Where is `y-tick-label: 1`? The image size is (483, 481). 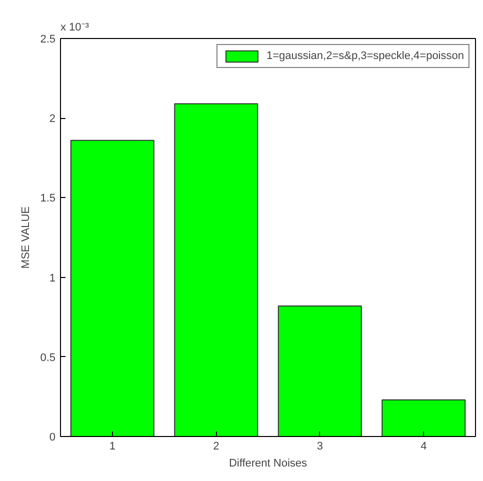
y-tick-label: 1 is located at coordinates (52, 278).